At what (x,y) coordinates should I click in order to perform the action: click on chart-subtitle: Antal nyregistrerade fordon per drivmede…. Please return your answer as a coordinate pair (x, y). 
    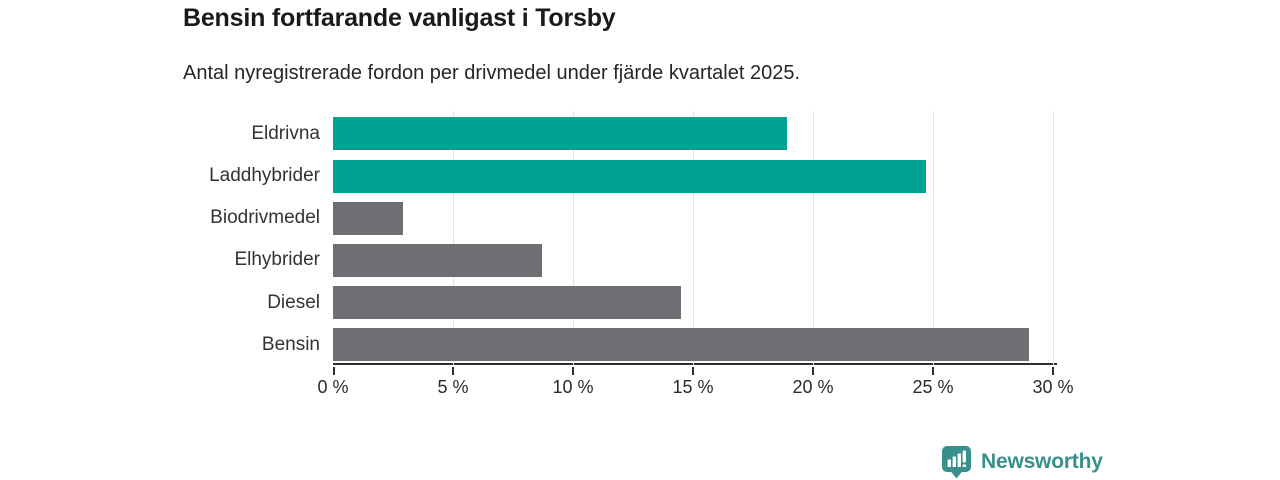
    Looking at the image, I should click on (492, 73).